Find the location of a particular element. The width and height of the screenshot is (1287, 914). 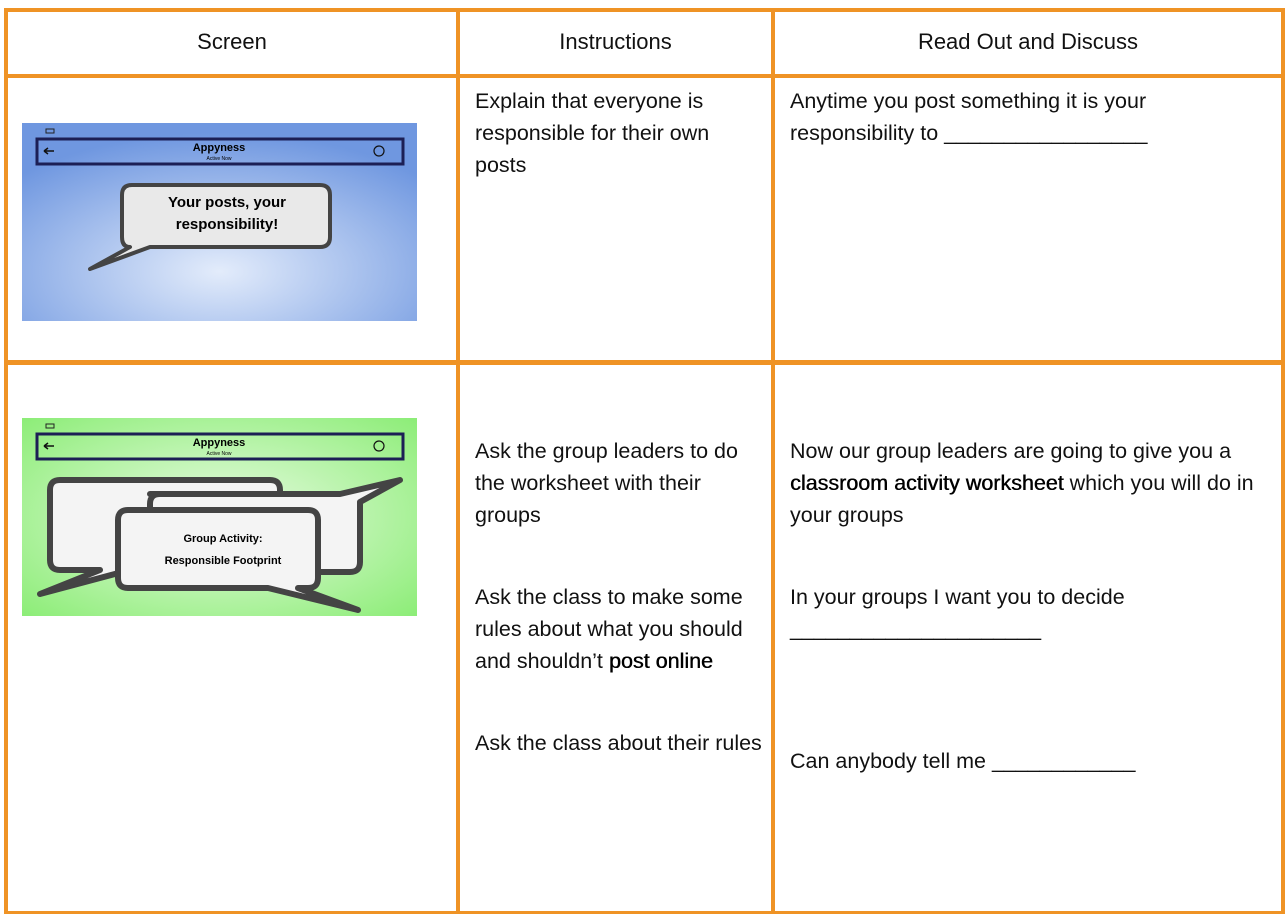

column-header: Read Out and Discuss is located at coordinates (1028, 41).